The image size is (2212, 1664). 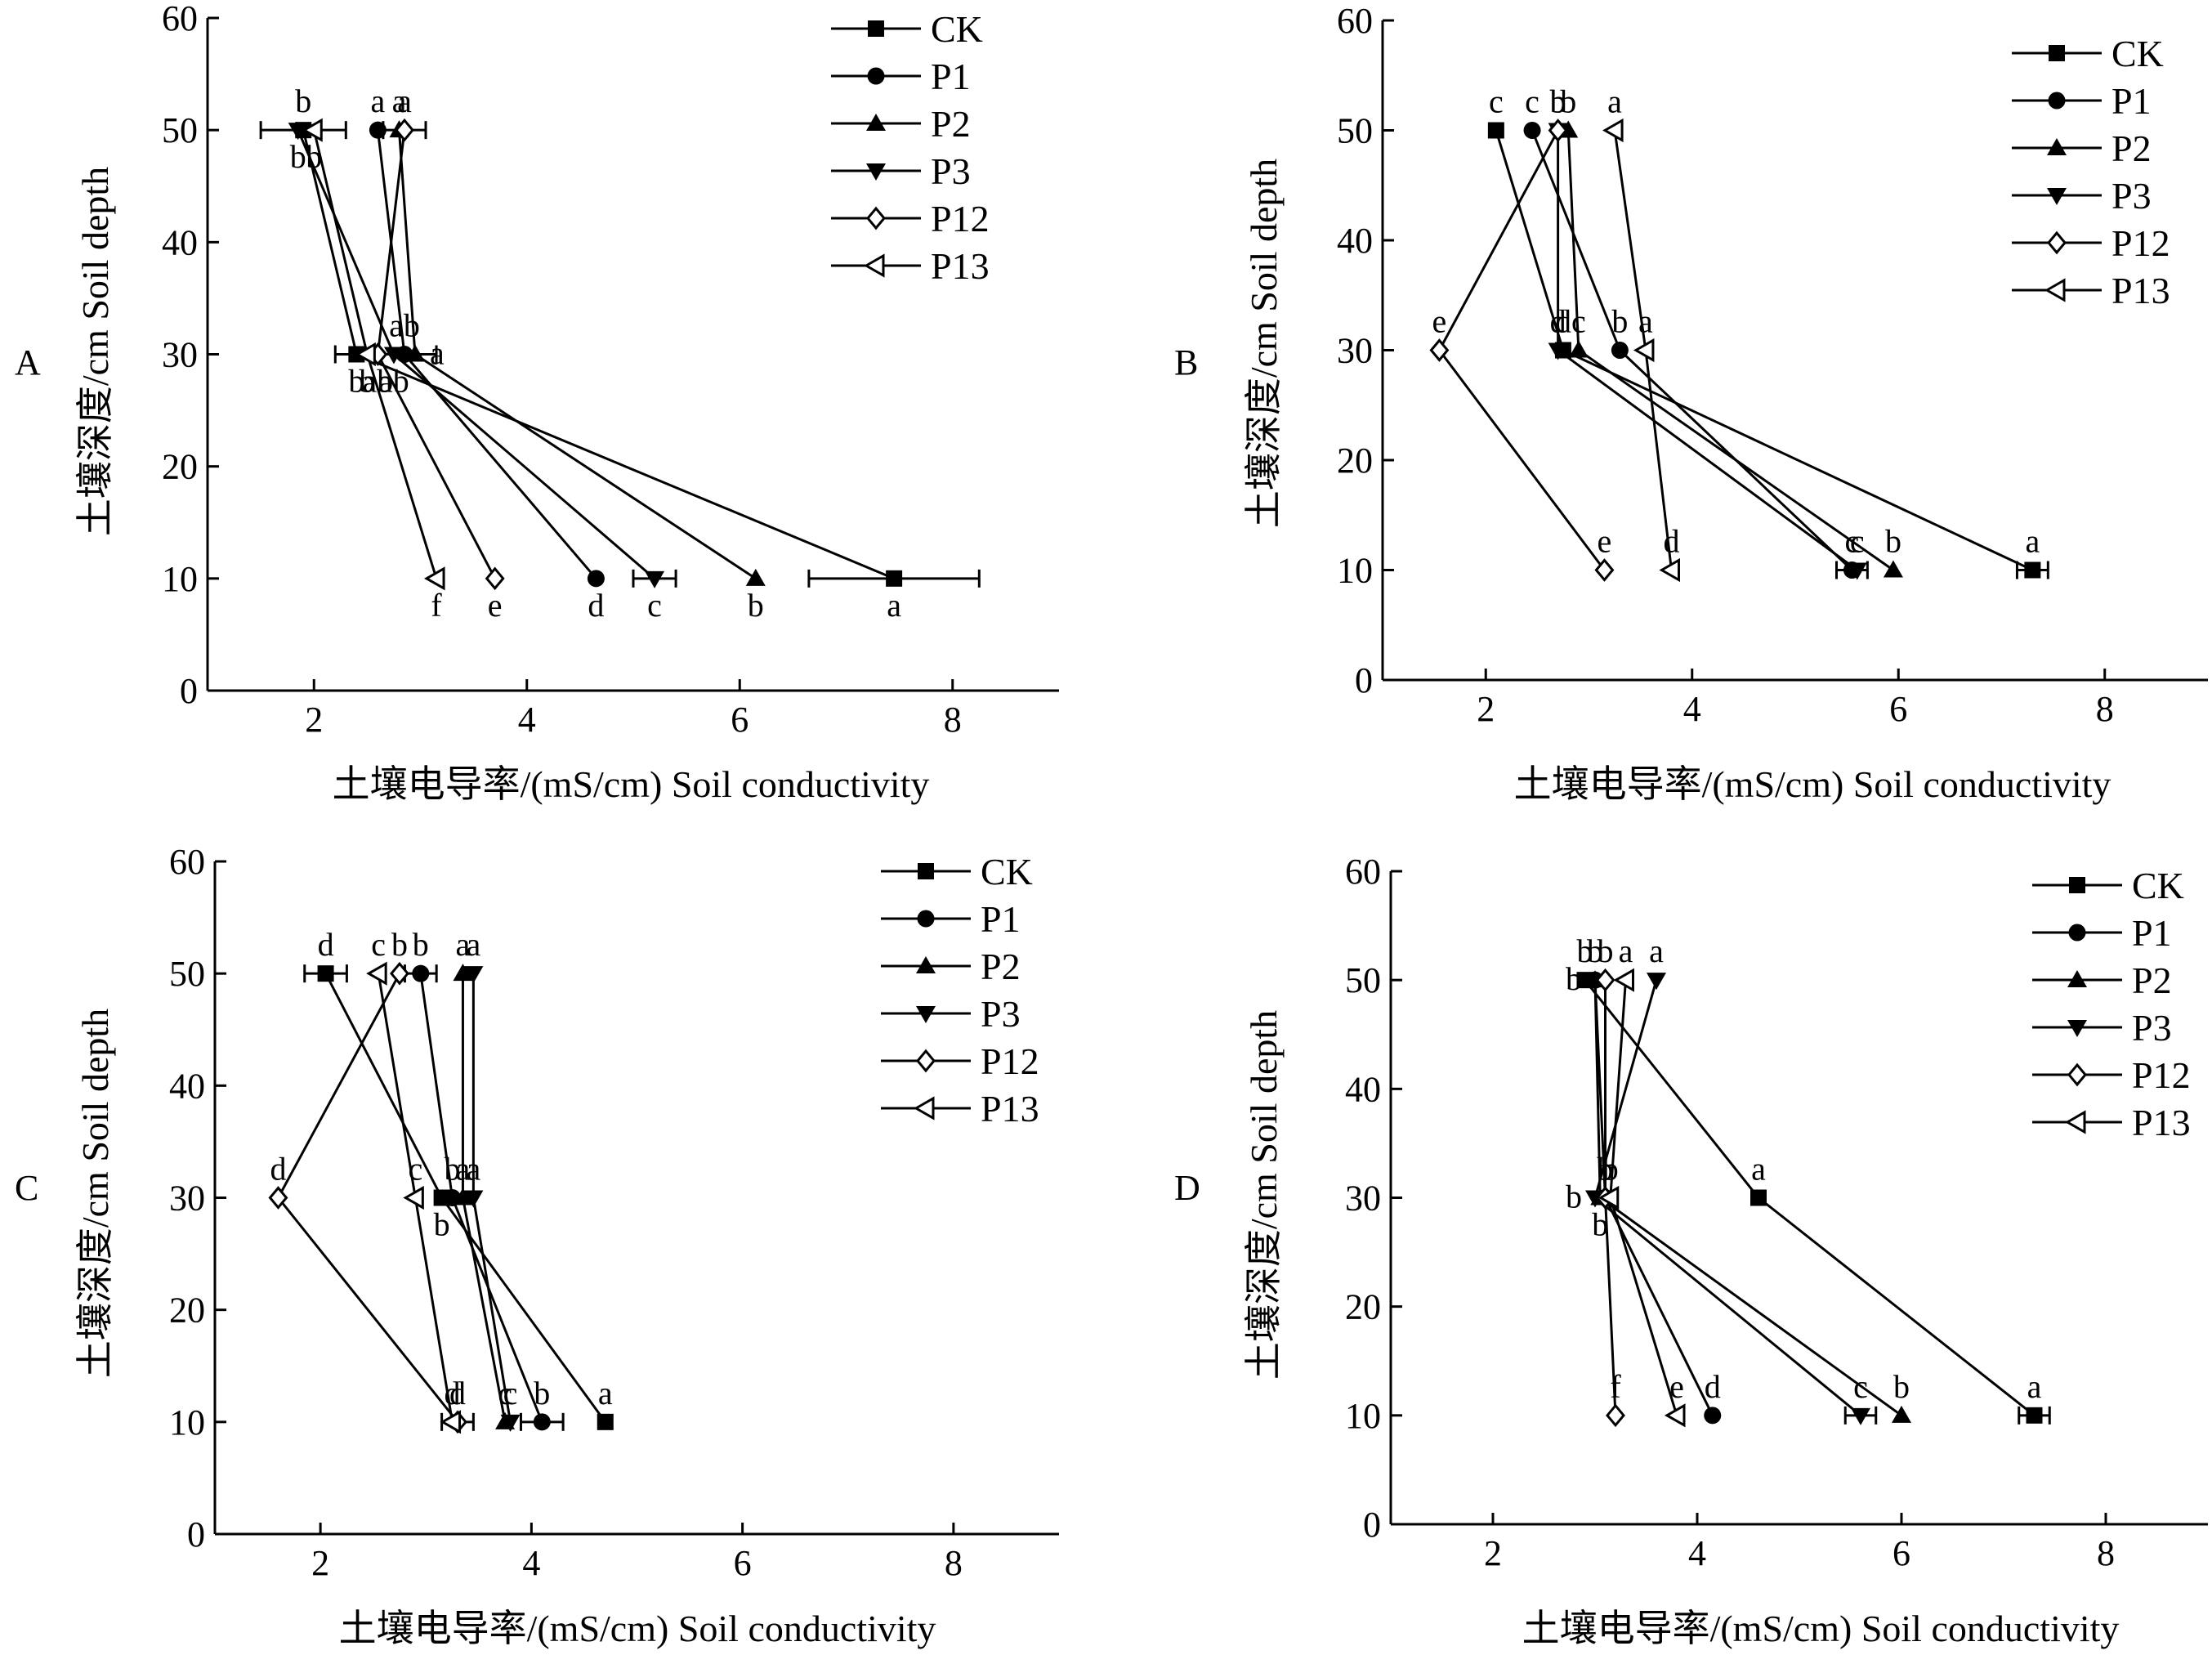 What do you see at coordinates (2131, 101) in the screenshot?
I see `legend-label: P1` at bounding box center [2131, 101].